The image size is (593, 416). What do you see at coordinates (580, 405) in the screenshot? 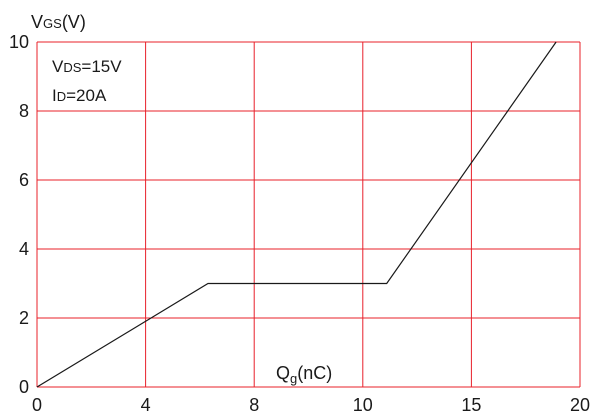
I see `x-tick-label: 20` at bounding box center [580, 405].